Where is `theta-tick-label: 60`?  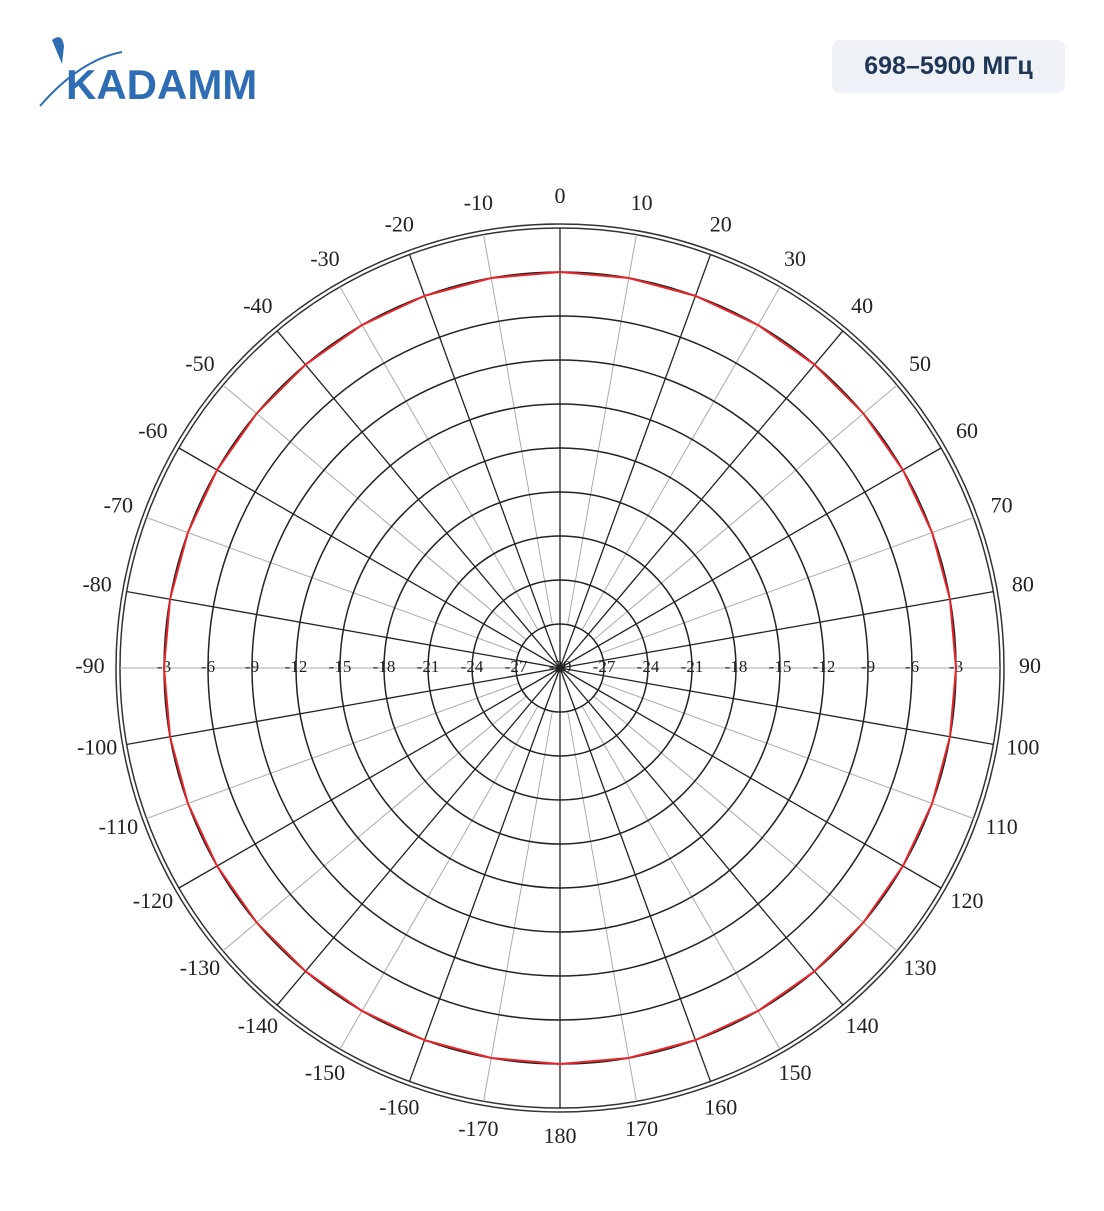 theta-tick-label: 60 is located at coordinates (967, 430).